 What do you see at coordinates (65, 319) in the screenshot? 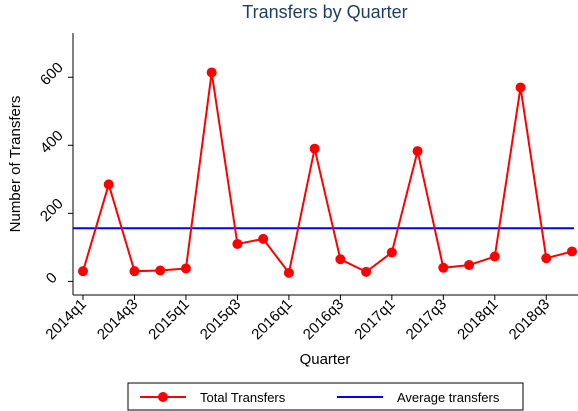
I see `x-tick-label: 2014q1` at bounding box center [65, 319].